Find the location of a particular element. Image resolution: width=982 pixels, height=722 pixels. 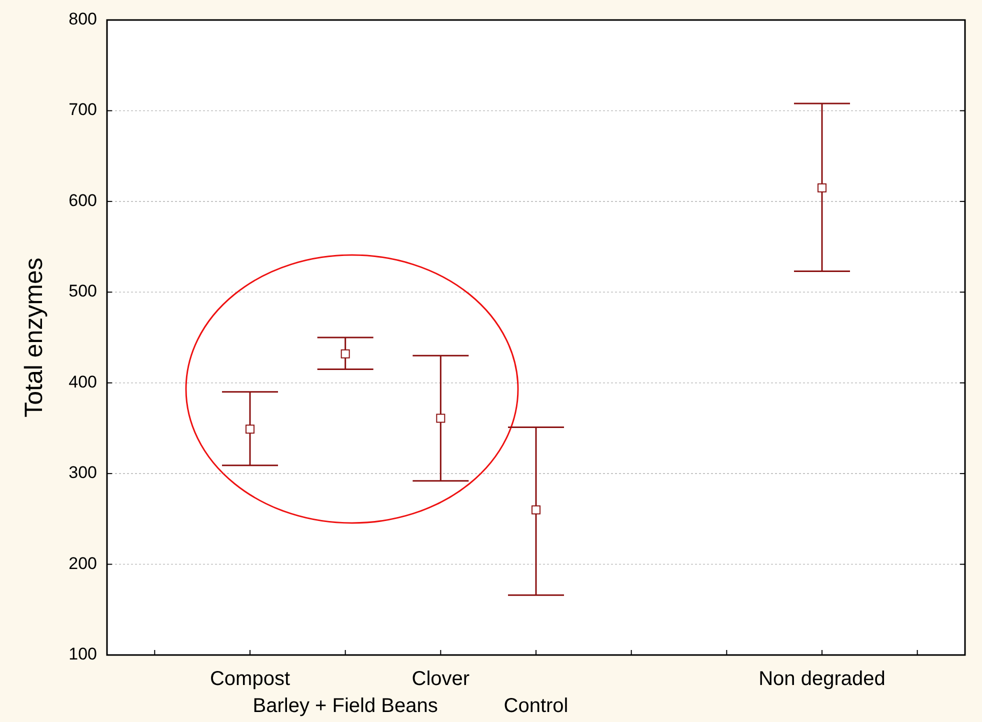

y-tick-label: 700 is located at coordinates (82, 110).